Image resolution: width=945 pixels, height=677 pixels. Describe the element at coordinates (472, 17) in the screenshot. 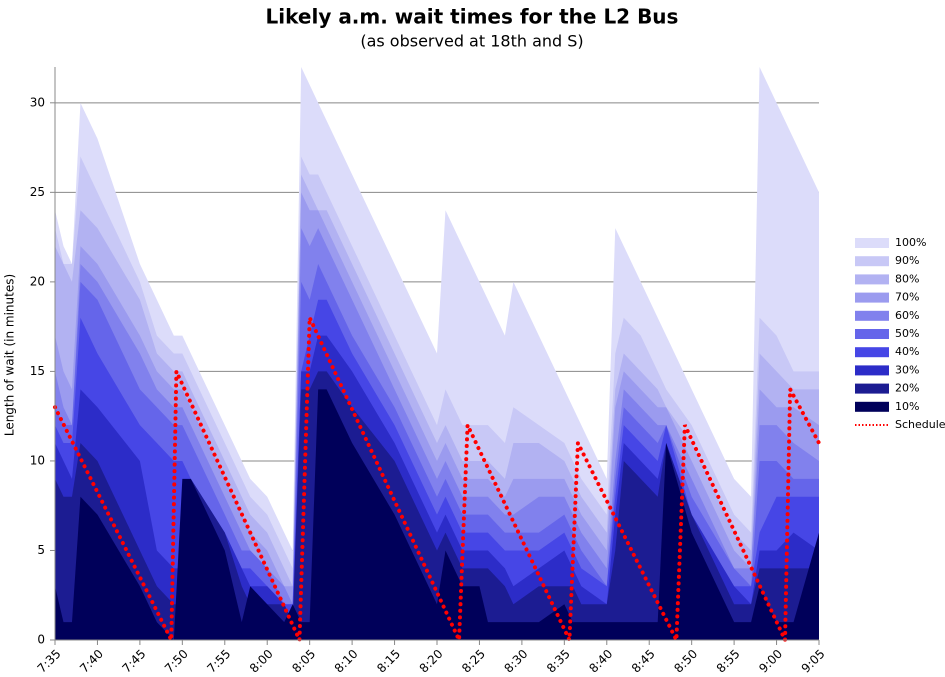

I see `chart-title: Likely a.m. wait times for the L2 Bus` at that location.